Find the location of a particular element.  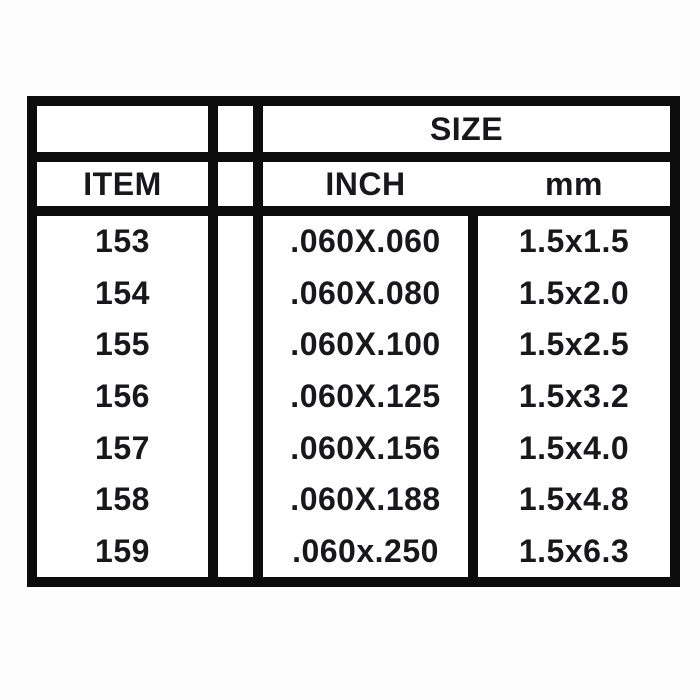

inch-size-cell: .060X.080 is located at coordinates (365, 292).